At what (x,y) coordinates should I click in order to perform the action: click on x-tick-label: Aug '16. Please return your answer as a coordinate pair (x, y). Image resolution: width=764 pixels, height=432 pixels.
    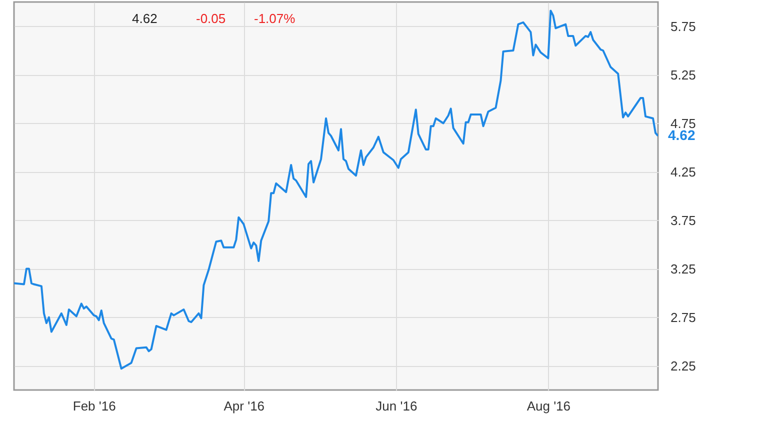
    Looking at the image, I should click on (548, 406).